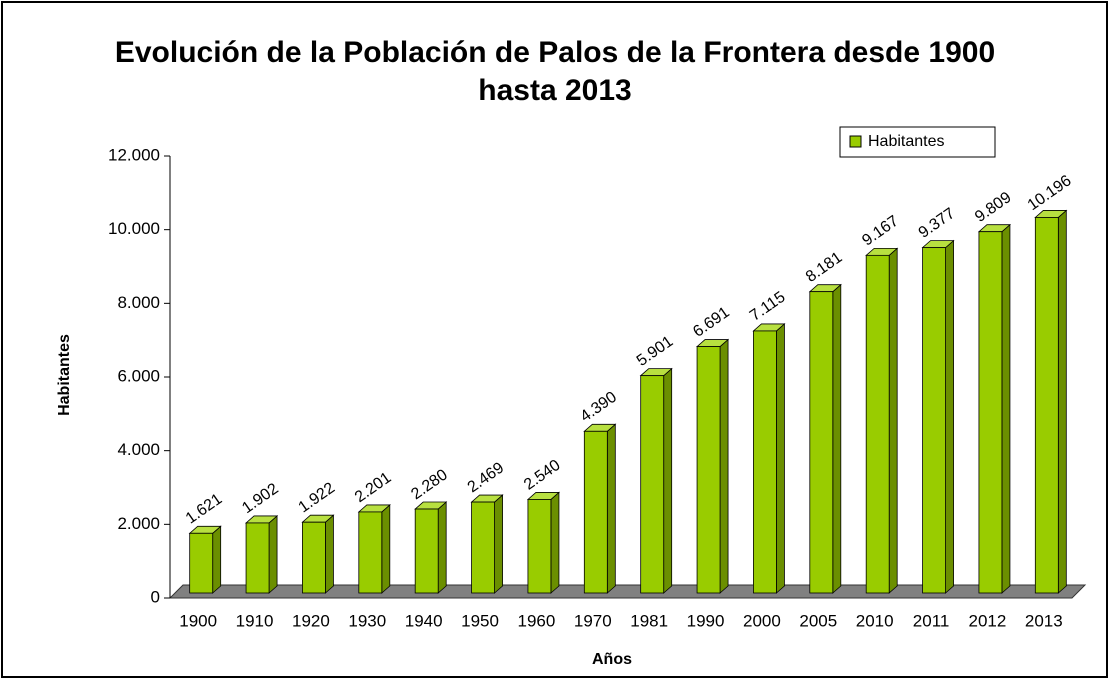 This screenshot has width=1110, height=680. I want to click on x-tick-label: 1900, so click(198, 620).